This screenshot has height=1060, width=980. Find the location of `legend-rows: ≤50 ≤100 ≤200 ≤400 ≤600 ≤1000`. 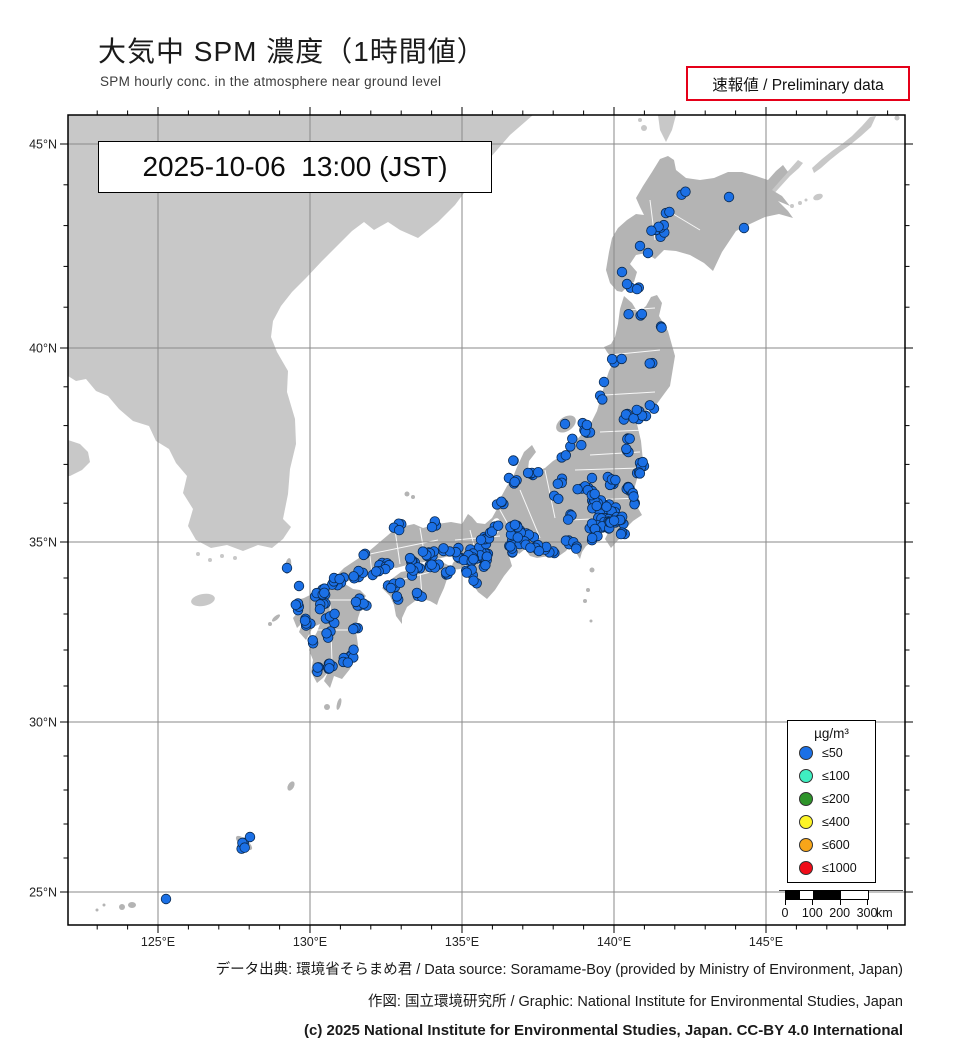

legend-rows: ≤50 ≤100 ≤200 ≤400 ≤600 ≤1000 is located at coordinates (831, 810).